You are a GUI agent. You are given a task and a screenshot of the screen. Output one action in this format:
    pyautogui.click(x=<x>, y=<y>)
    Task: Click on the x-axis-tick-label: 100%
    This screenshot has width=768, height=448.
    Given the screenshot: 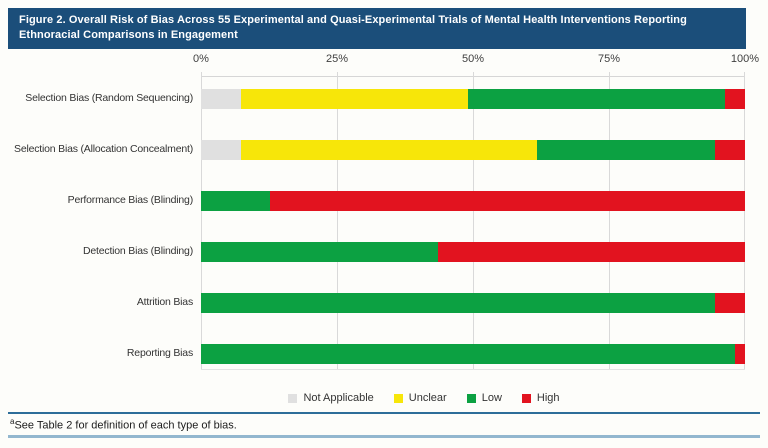 What is the action you would take?
    pyautogui.click(x=745, y=59)
    